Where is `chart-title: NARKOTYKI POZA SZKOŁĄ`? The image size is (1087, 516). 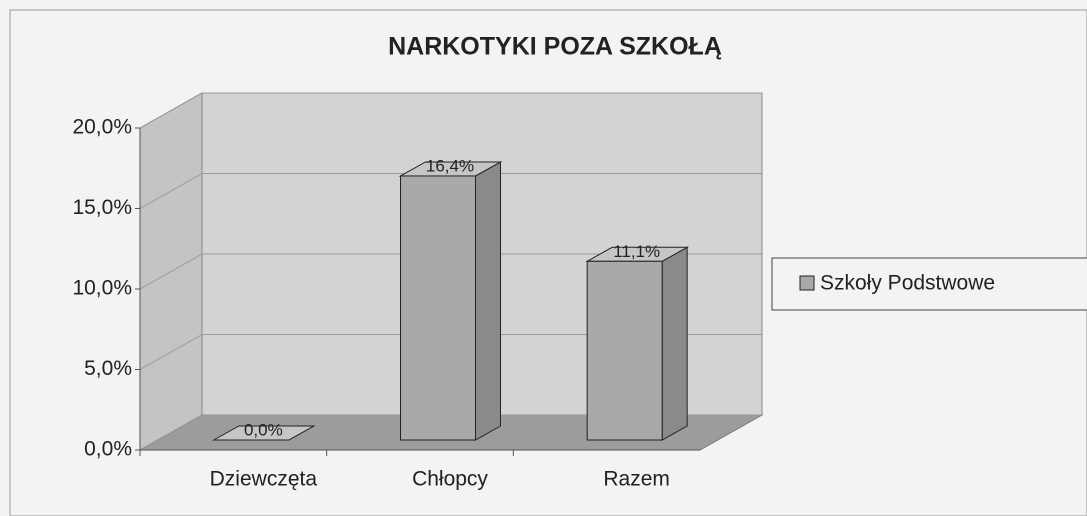
chart-title: NARKOTYKI POZA SZKOŁĄ is located at coordinates (555, 47).